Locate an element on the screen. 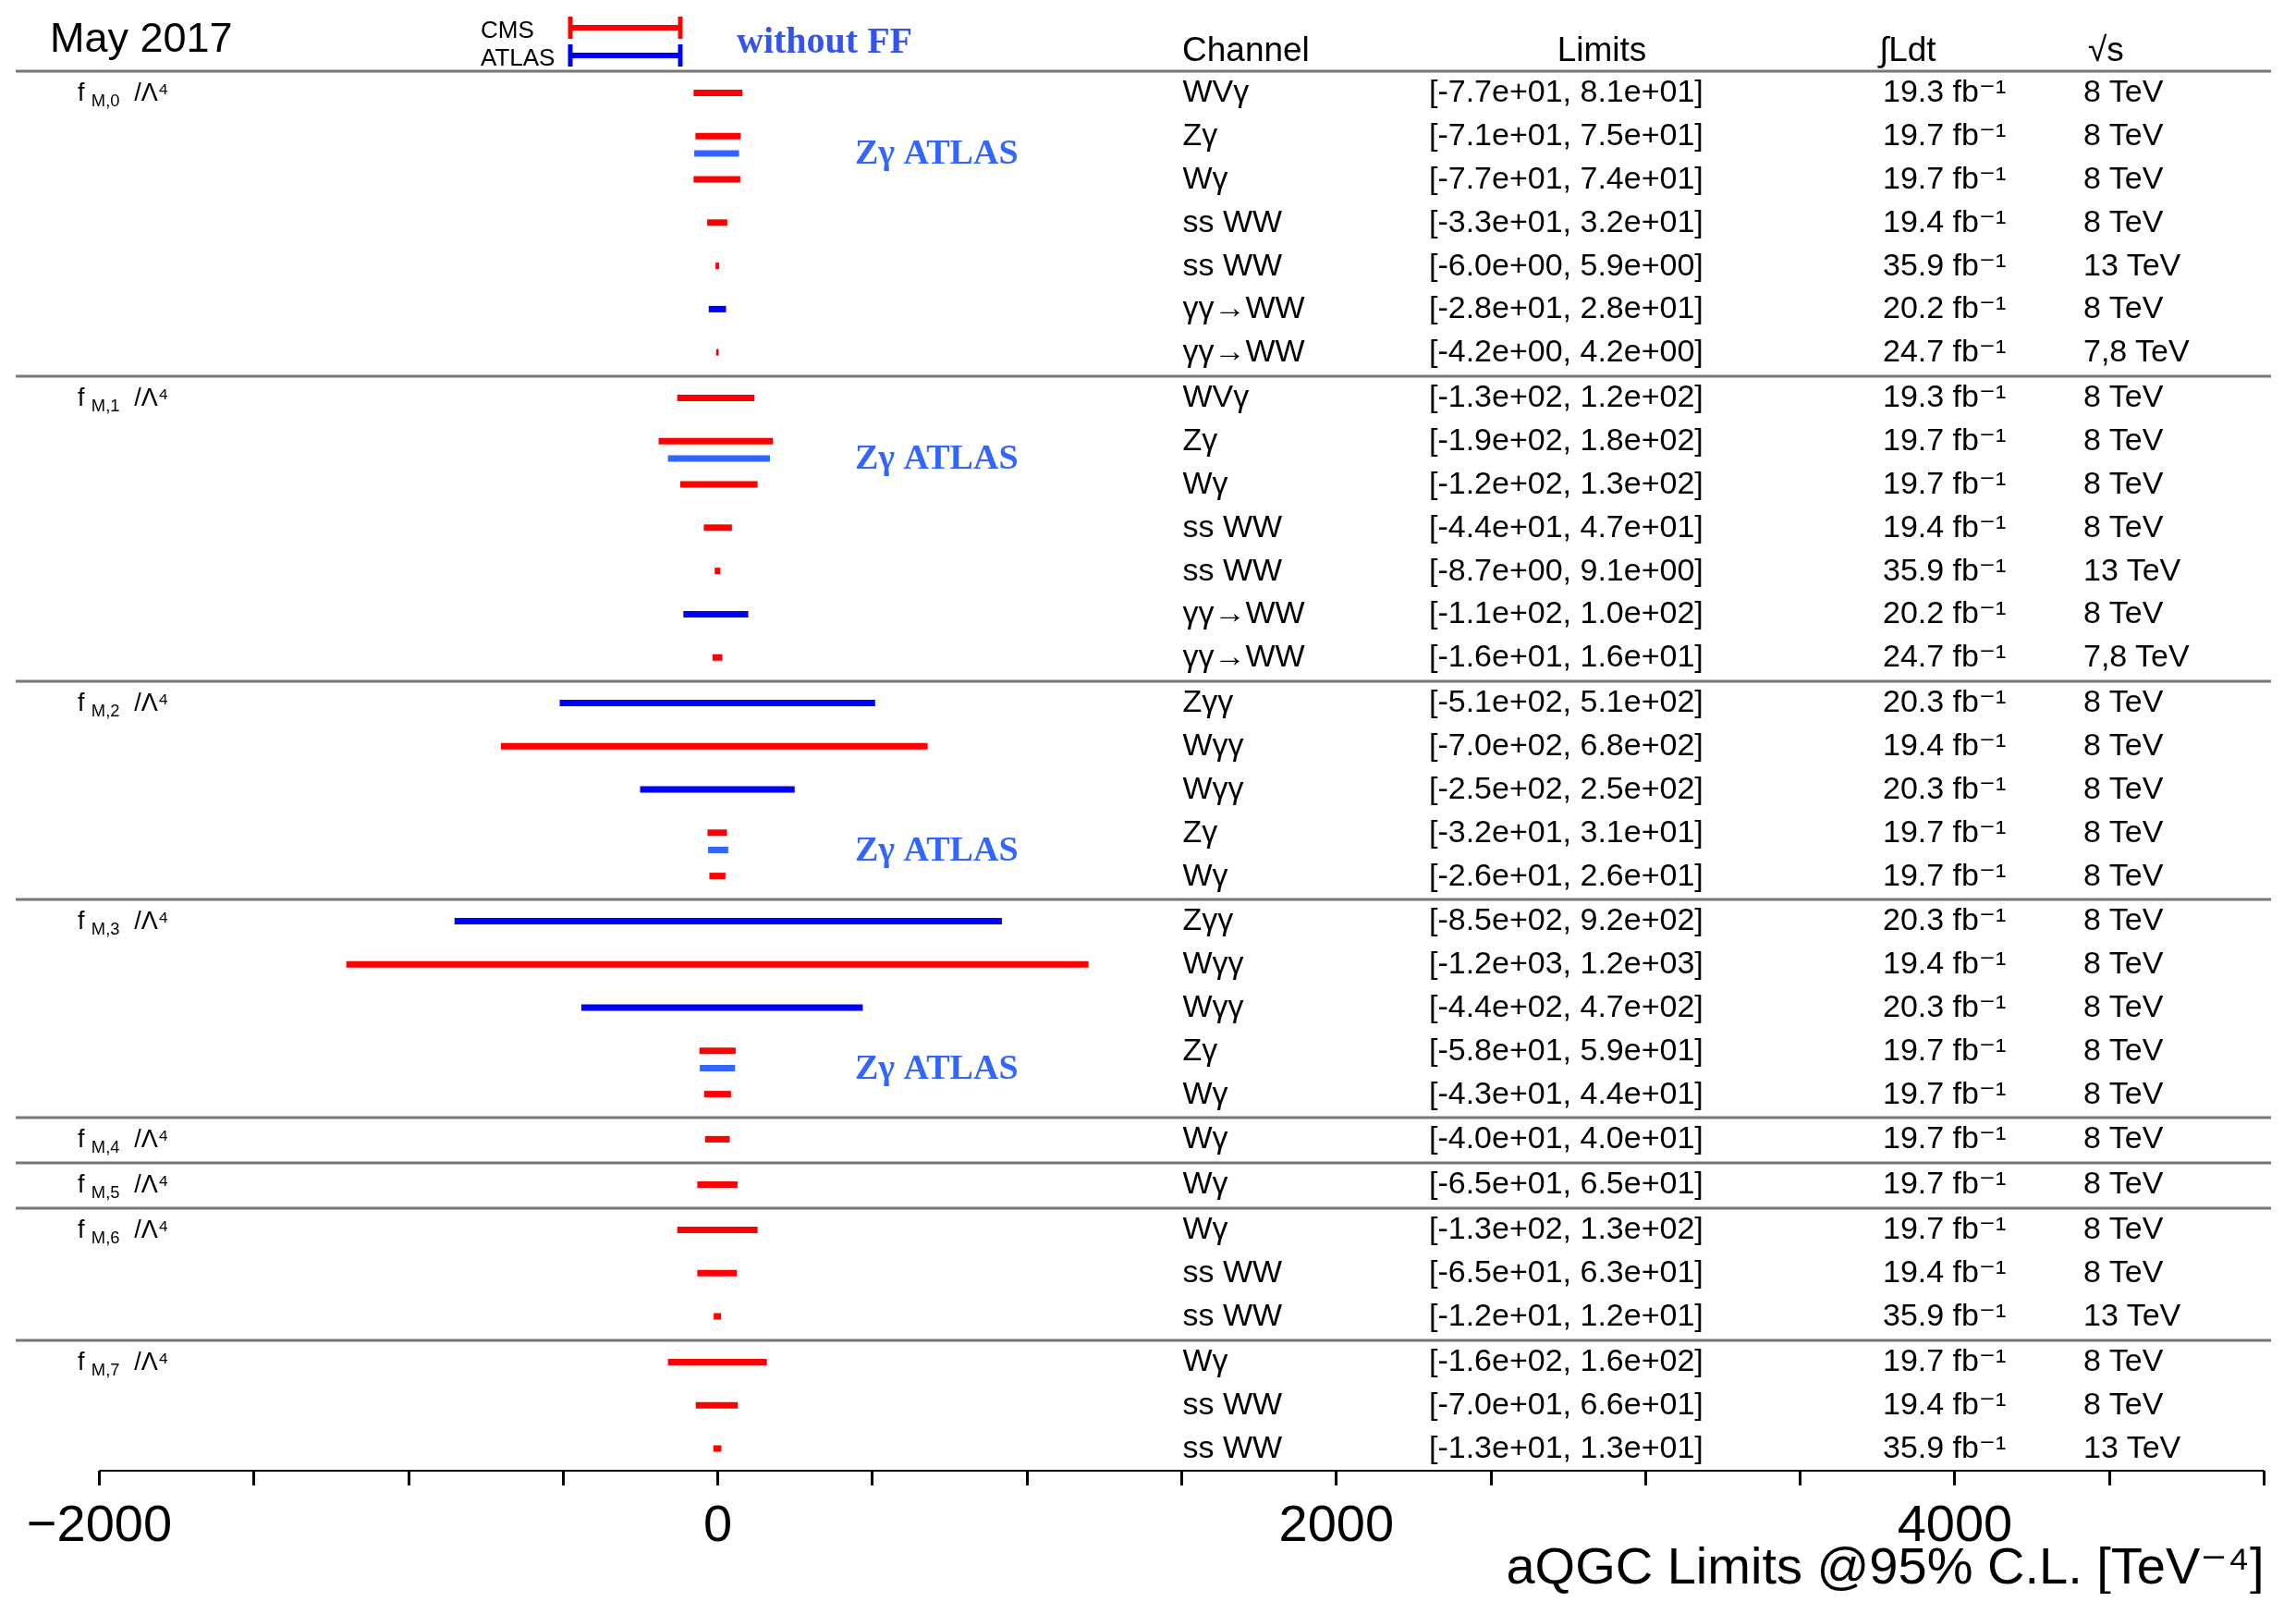 The width and height of the screenshot is (2296, 1614). annotation: [-1.6e+01, 1.6e+01] is located at coordinates (1567, 656).